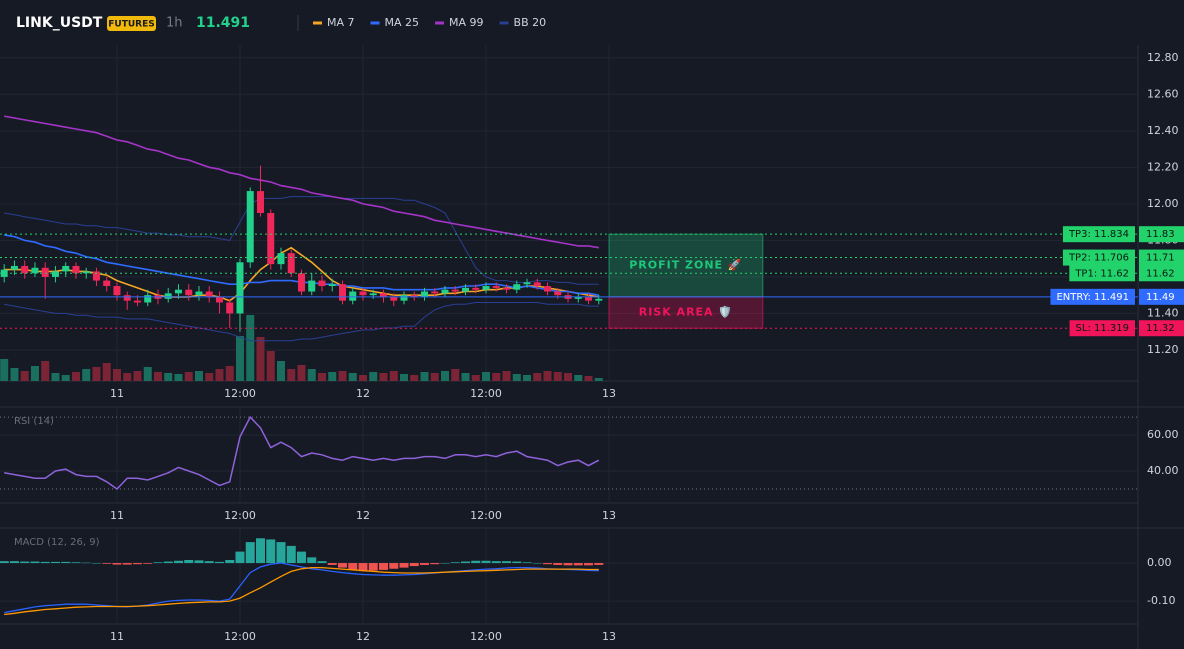 The height and width of the screenshot is (649, 1184). Describe the element at coordinates (301, 240) in the screenshot. I see `bb-upper` at that location.